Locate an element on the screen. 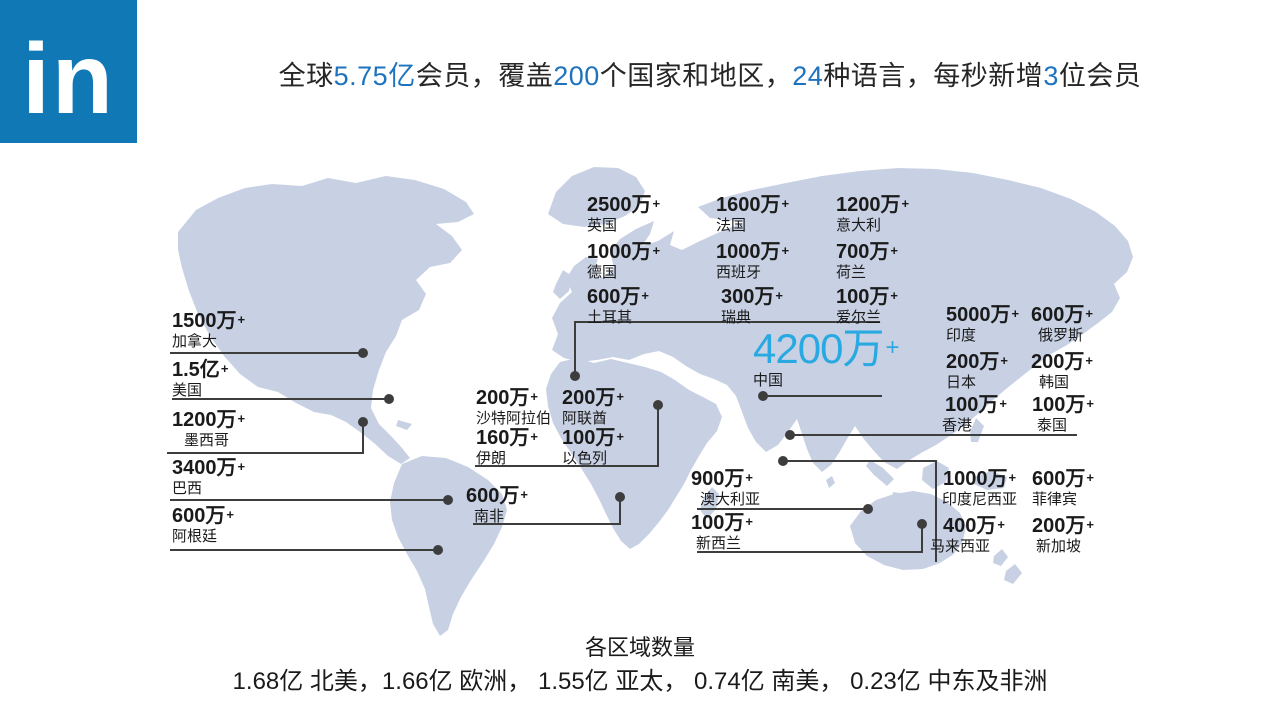  country-name: 瑞典 is located at coordinates (736, 317).